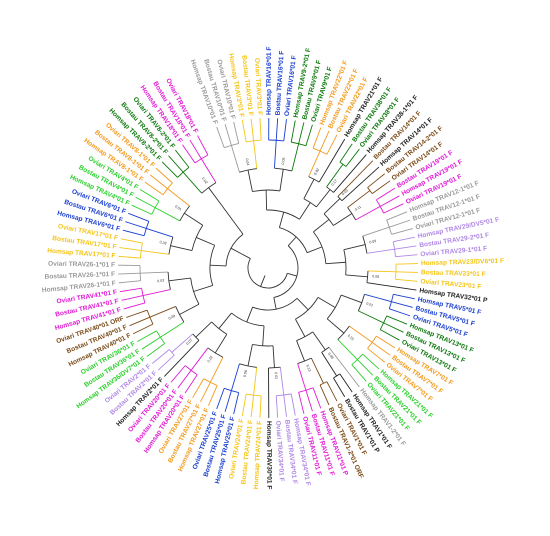 This screenshot has width=550, height=536. Describe the element at coordinates (268, 455) in the screenshot. I see `leaf-label: Homsap TRAV30*01 F` at that location.